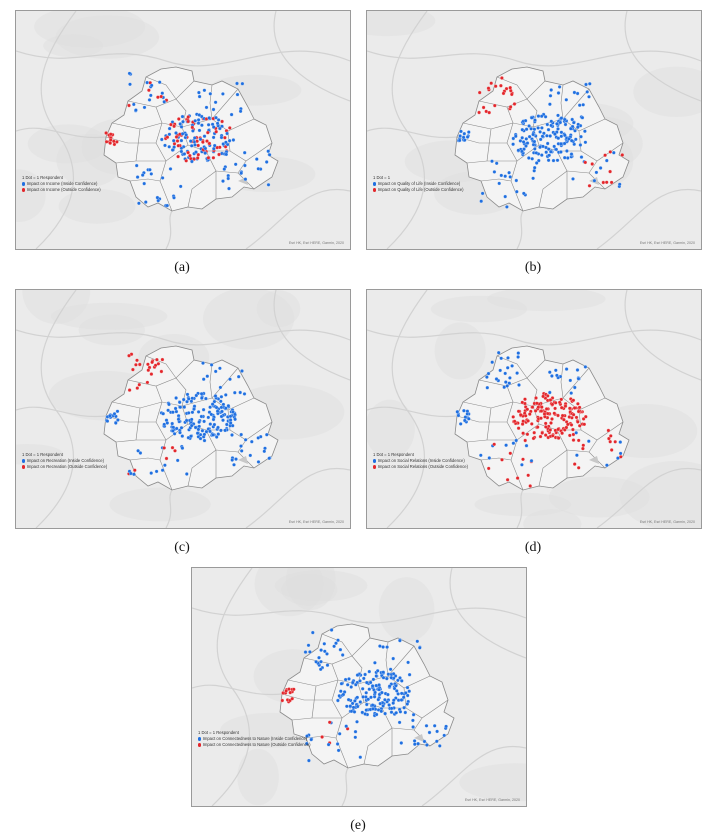 The height and width of the screenshot is (839, 714). I want to click on caption-e: (e), so click(358, 825).